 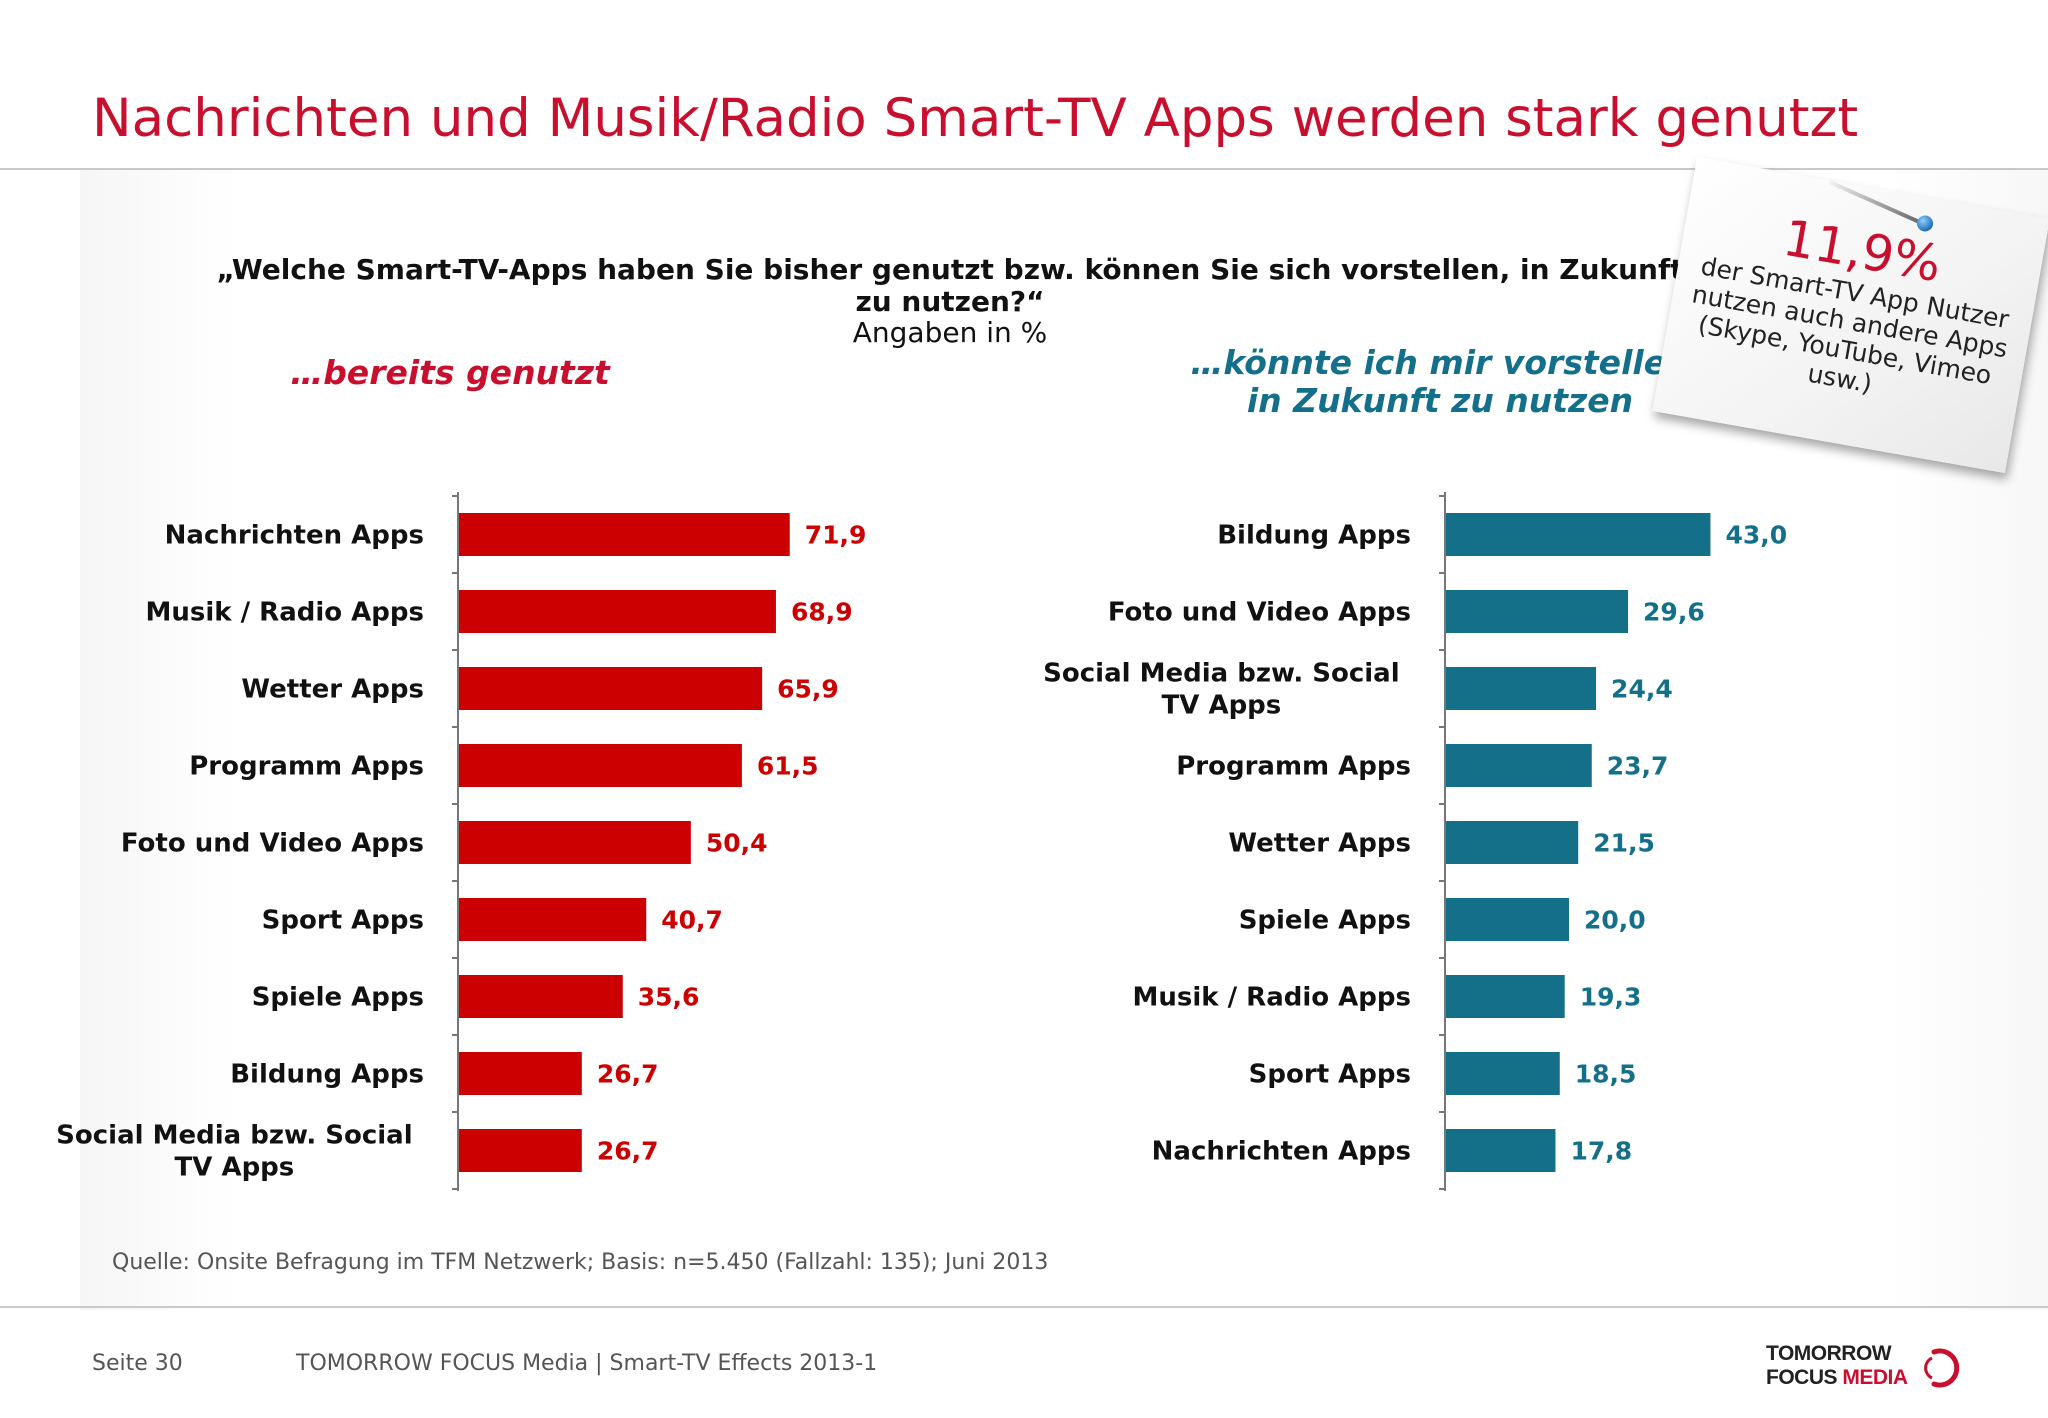 What do you see at coordinates (1942, 1368) in the screenshot?
I see `logo-arc-icon` at bounding box center [1942, 1368].